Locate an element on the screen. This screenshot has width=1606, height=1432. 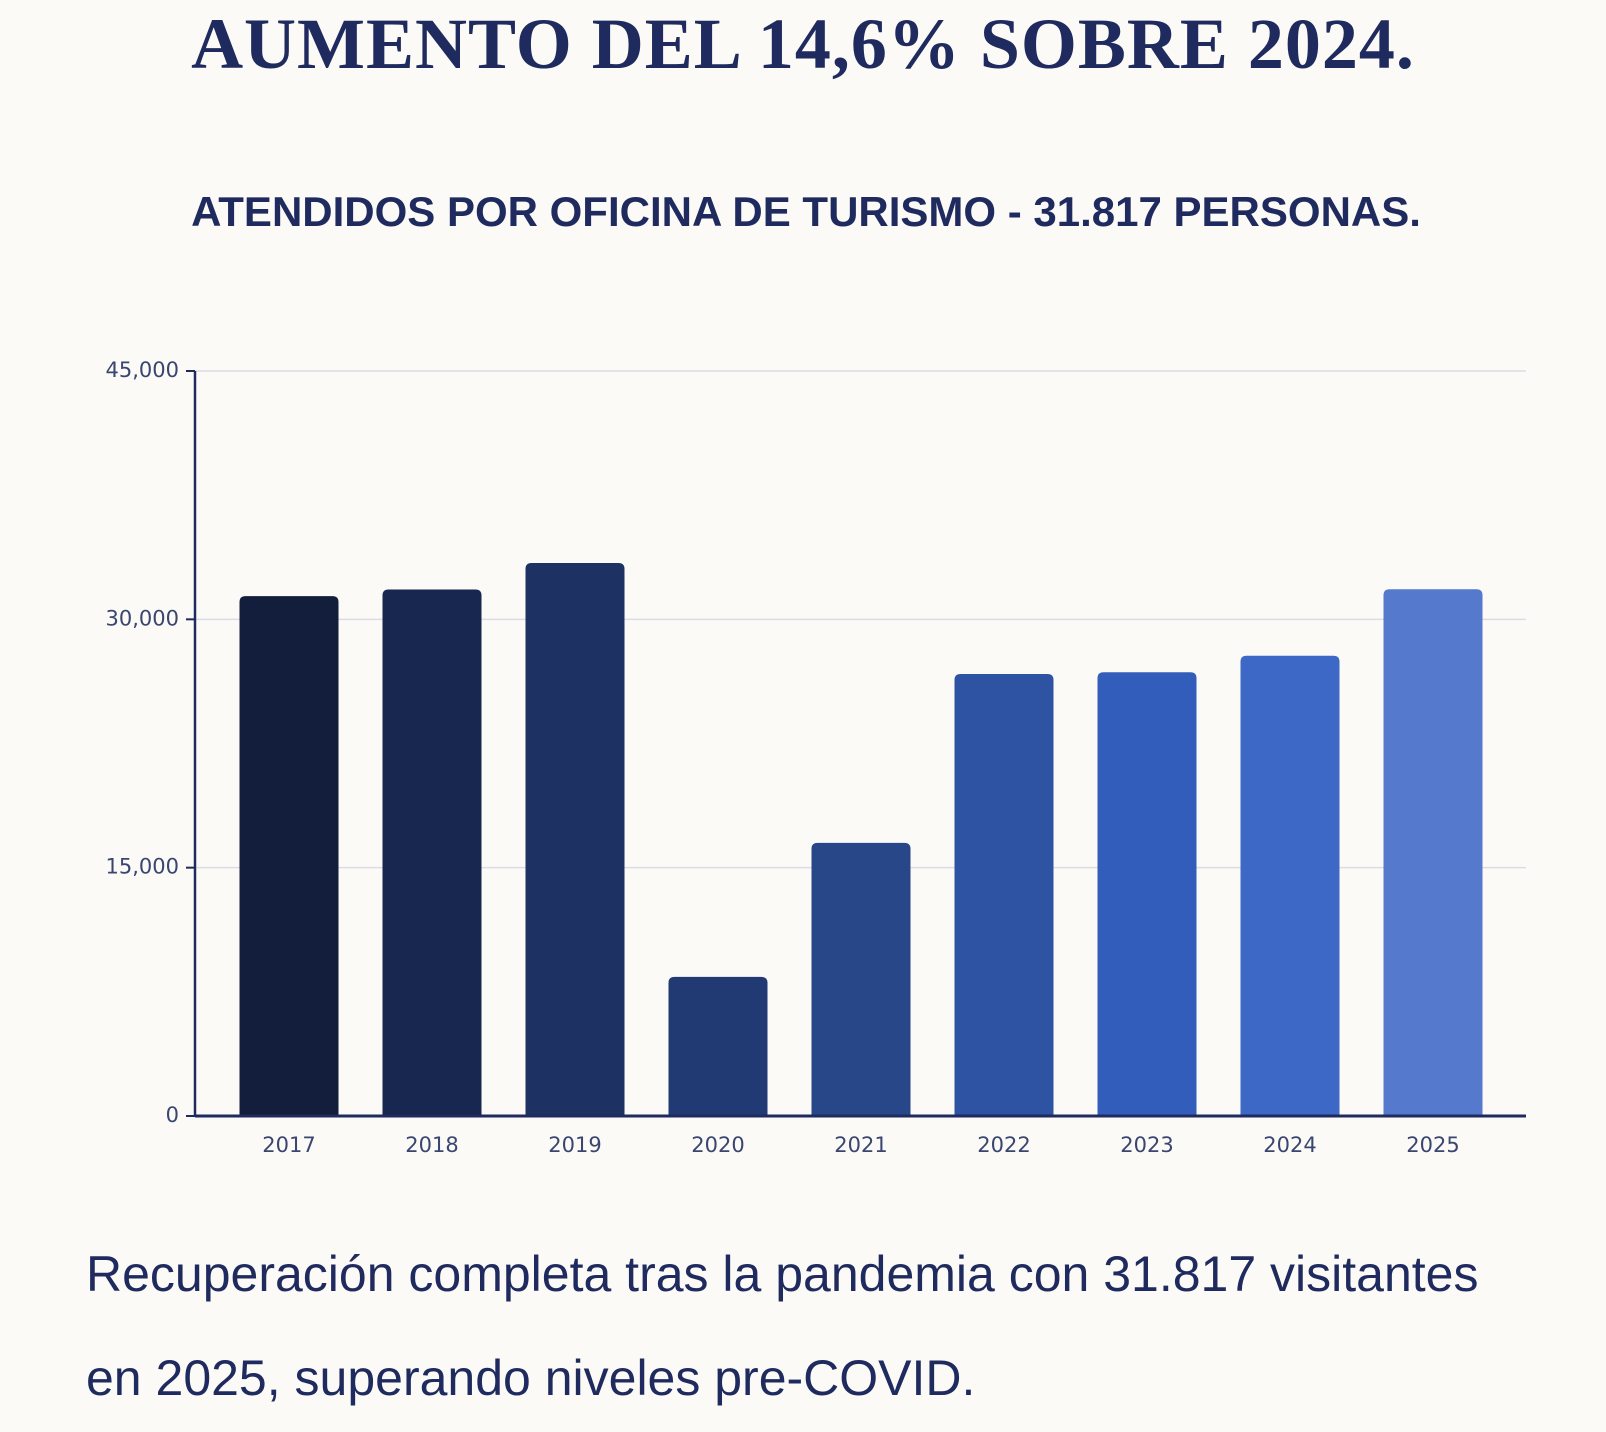
y-tick-label: 15,000 is located at coordinates (142, 867).